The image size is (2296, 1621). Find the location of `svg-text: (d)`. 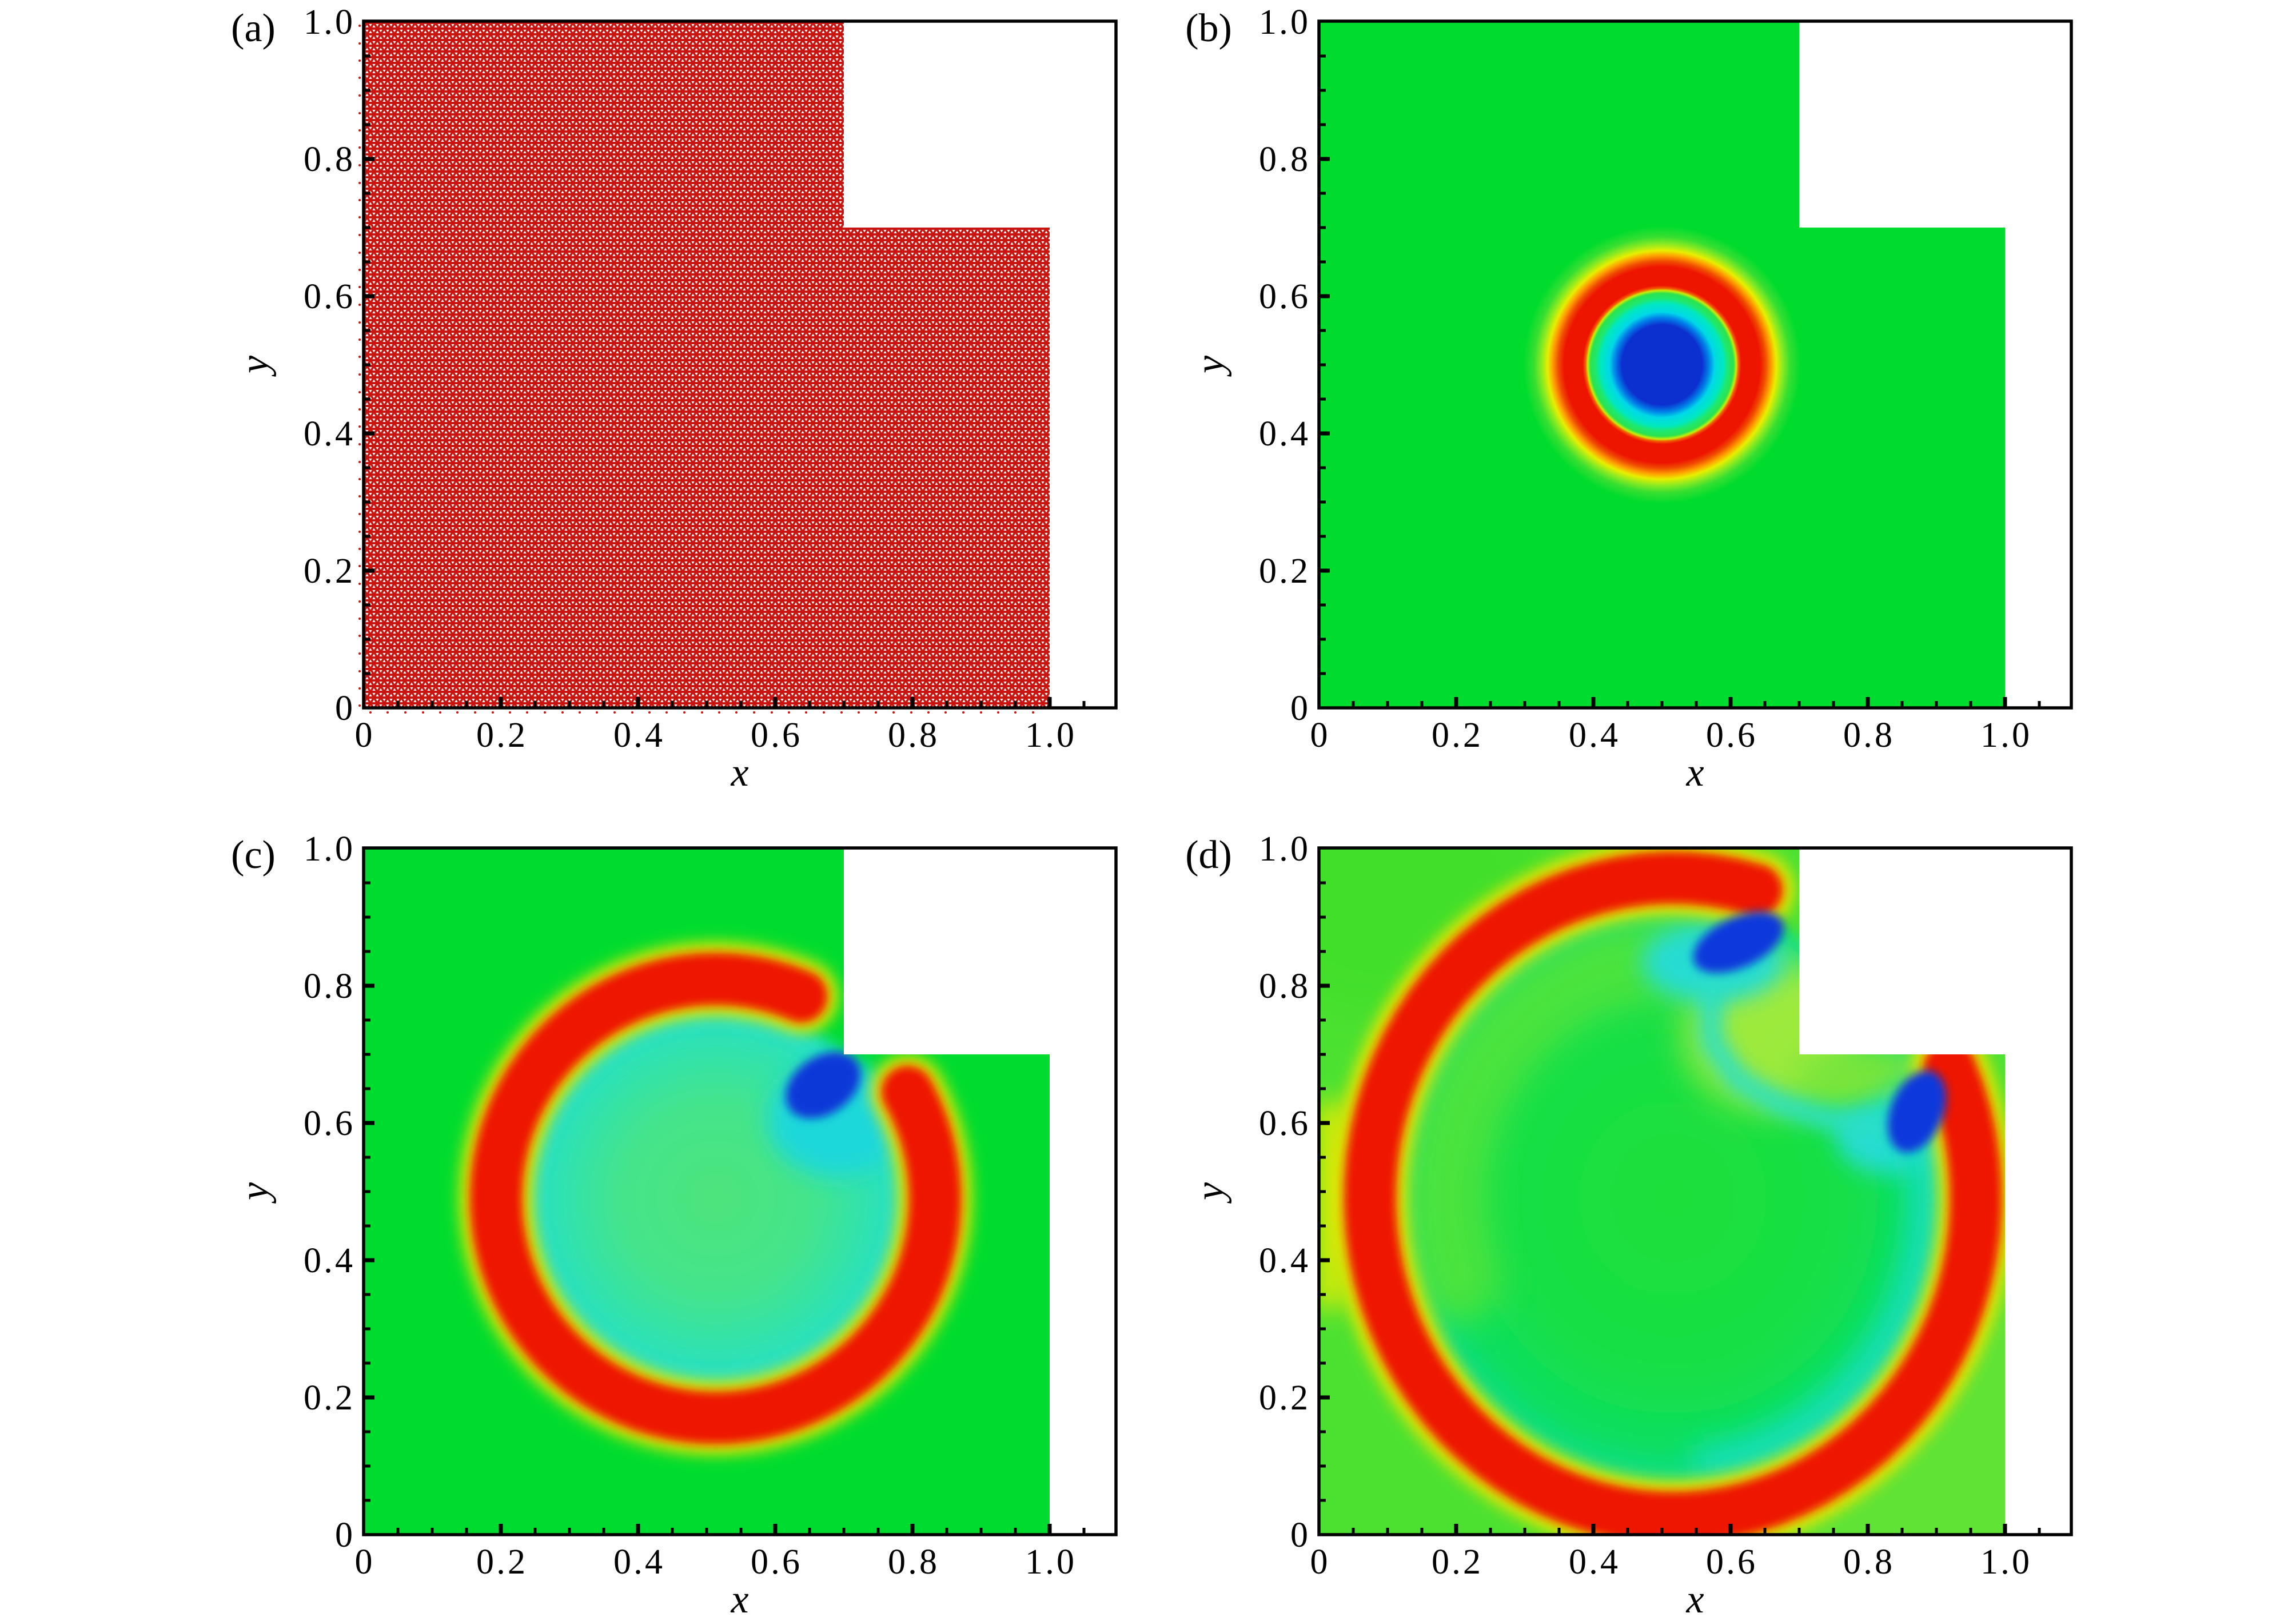

svg-text: (d) is located at coordinates (1208, 855).